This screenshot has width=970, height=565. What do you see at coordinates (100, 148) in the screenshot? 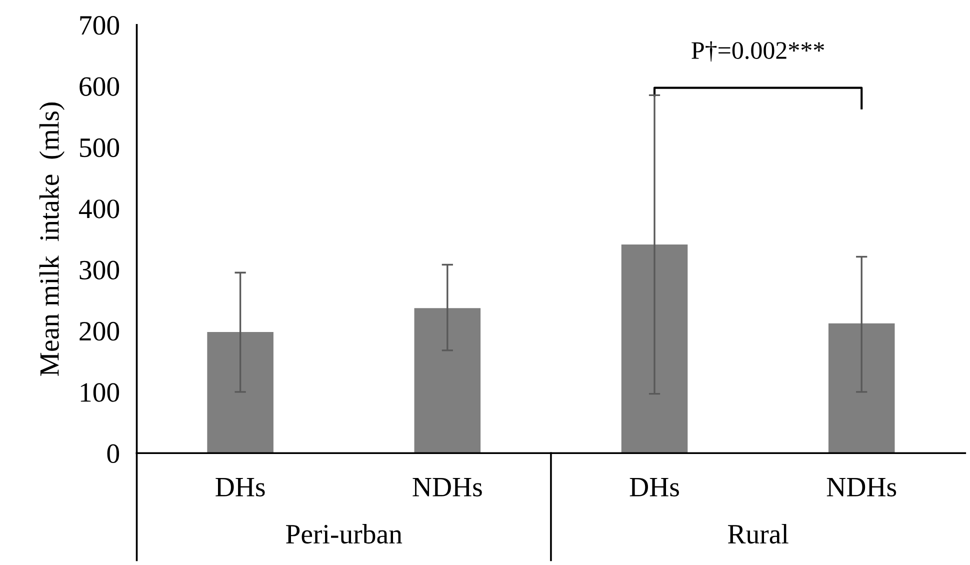
I see `y-tick-label: 500` at bounding box center [100, 148].